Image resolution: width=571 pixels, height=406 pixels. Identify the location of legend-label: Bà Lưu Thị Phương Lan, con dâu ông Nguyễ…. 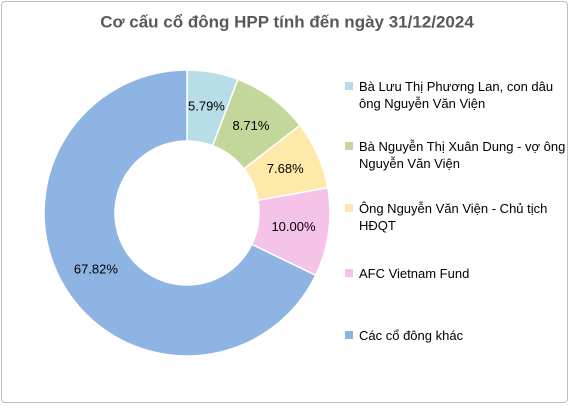
(456, 95).